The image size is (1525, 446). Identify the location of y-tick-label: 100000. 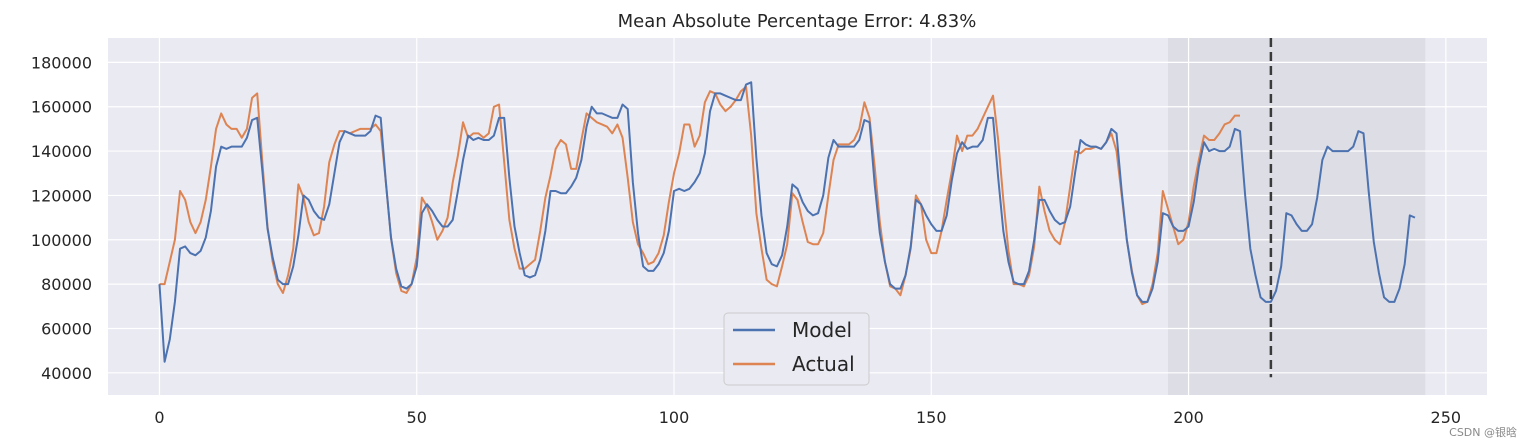
(61, 240).